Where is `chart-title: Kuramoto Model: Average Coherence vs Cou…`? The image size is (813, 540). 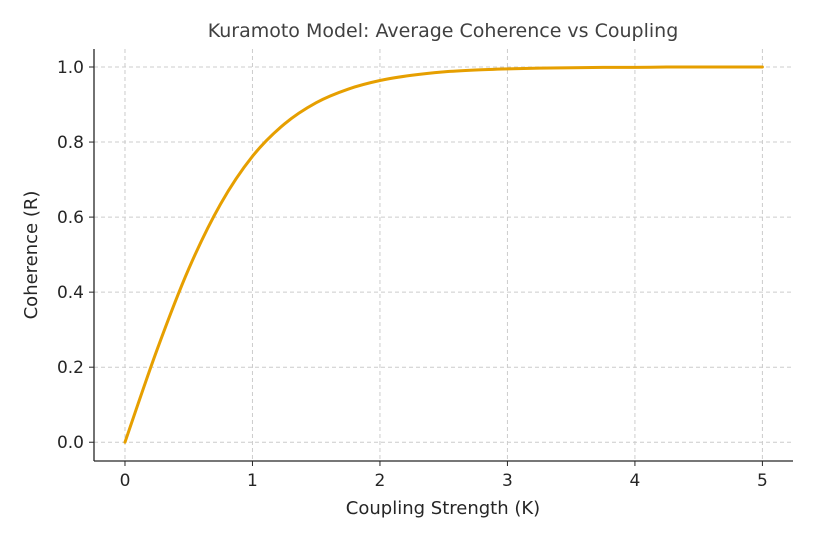 chart-title: Kuramoto Model: Average Coherence vs Cou… is located at coordinates (443, 31).